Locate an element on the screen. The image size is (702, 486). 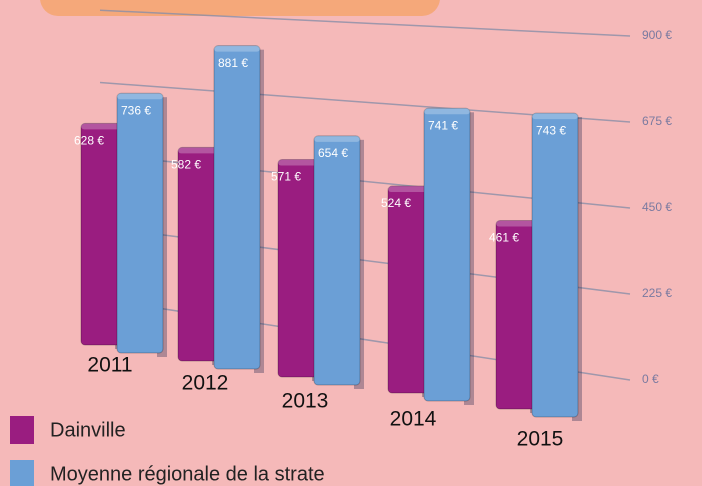
value-label: 461 € is located at coordinates (504, 238).